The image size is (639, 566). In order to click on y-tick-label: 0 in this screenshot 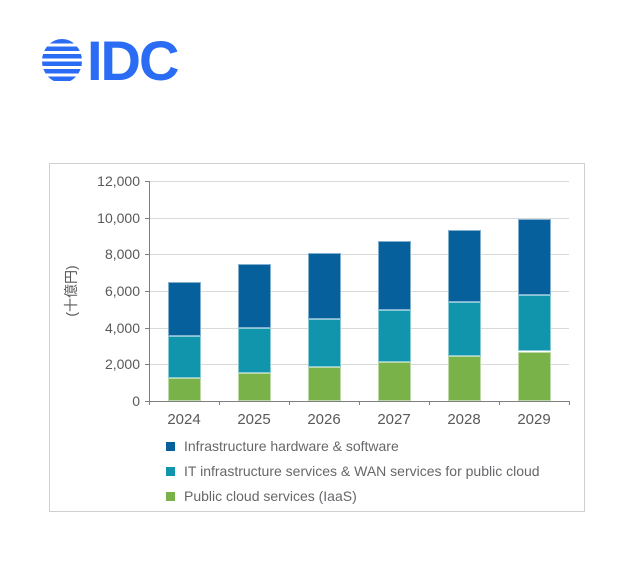, I will do `click(136, 401)`.